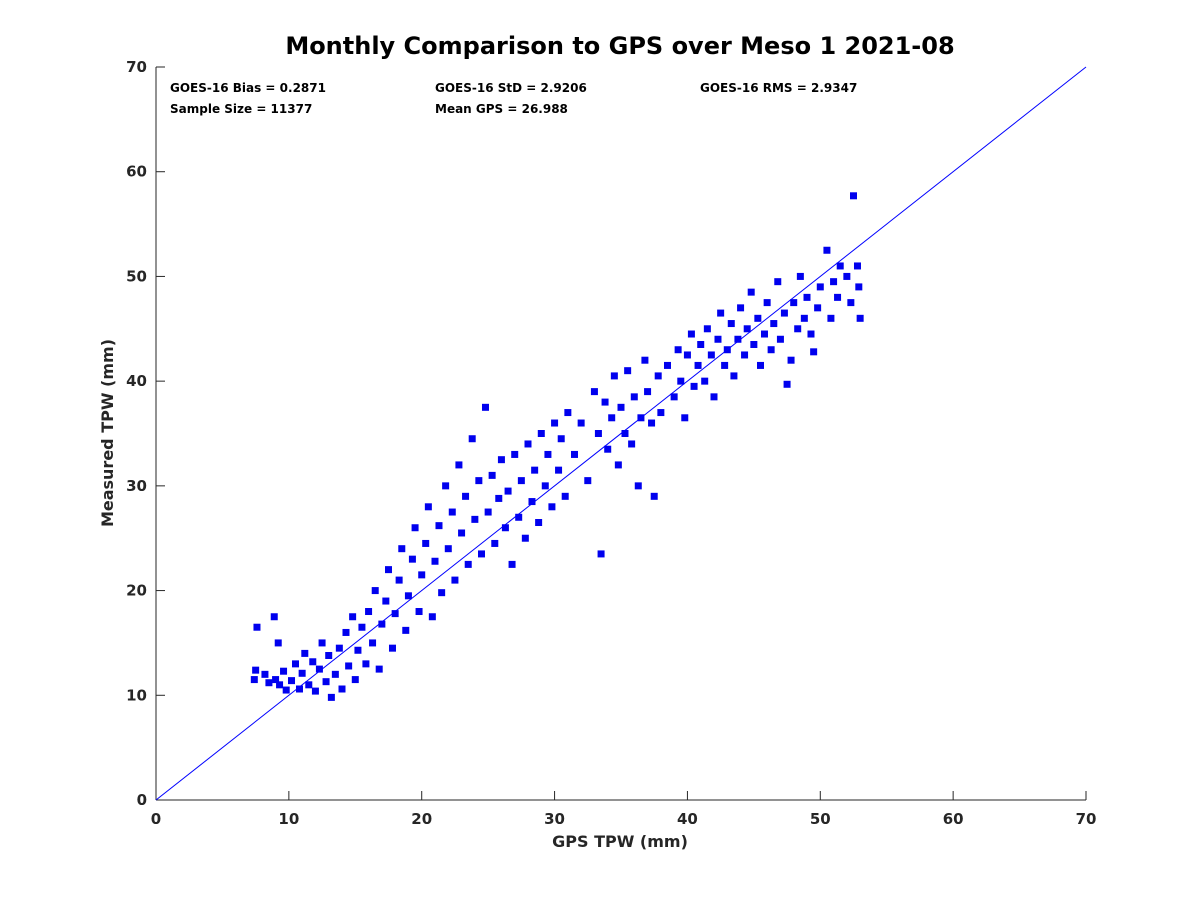  Describe the element at coordinates (1086, 819) in the screenshot. I see `x-tick-label: 70` at that location.